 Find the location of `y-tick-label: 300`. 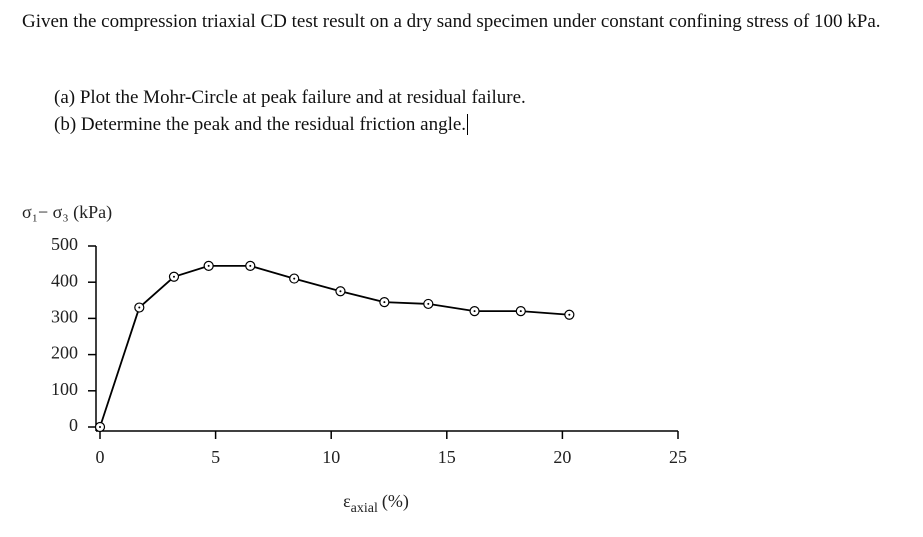

y-tick-label: 300 is located at coordinates (64, 317).